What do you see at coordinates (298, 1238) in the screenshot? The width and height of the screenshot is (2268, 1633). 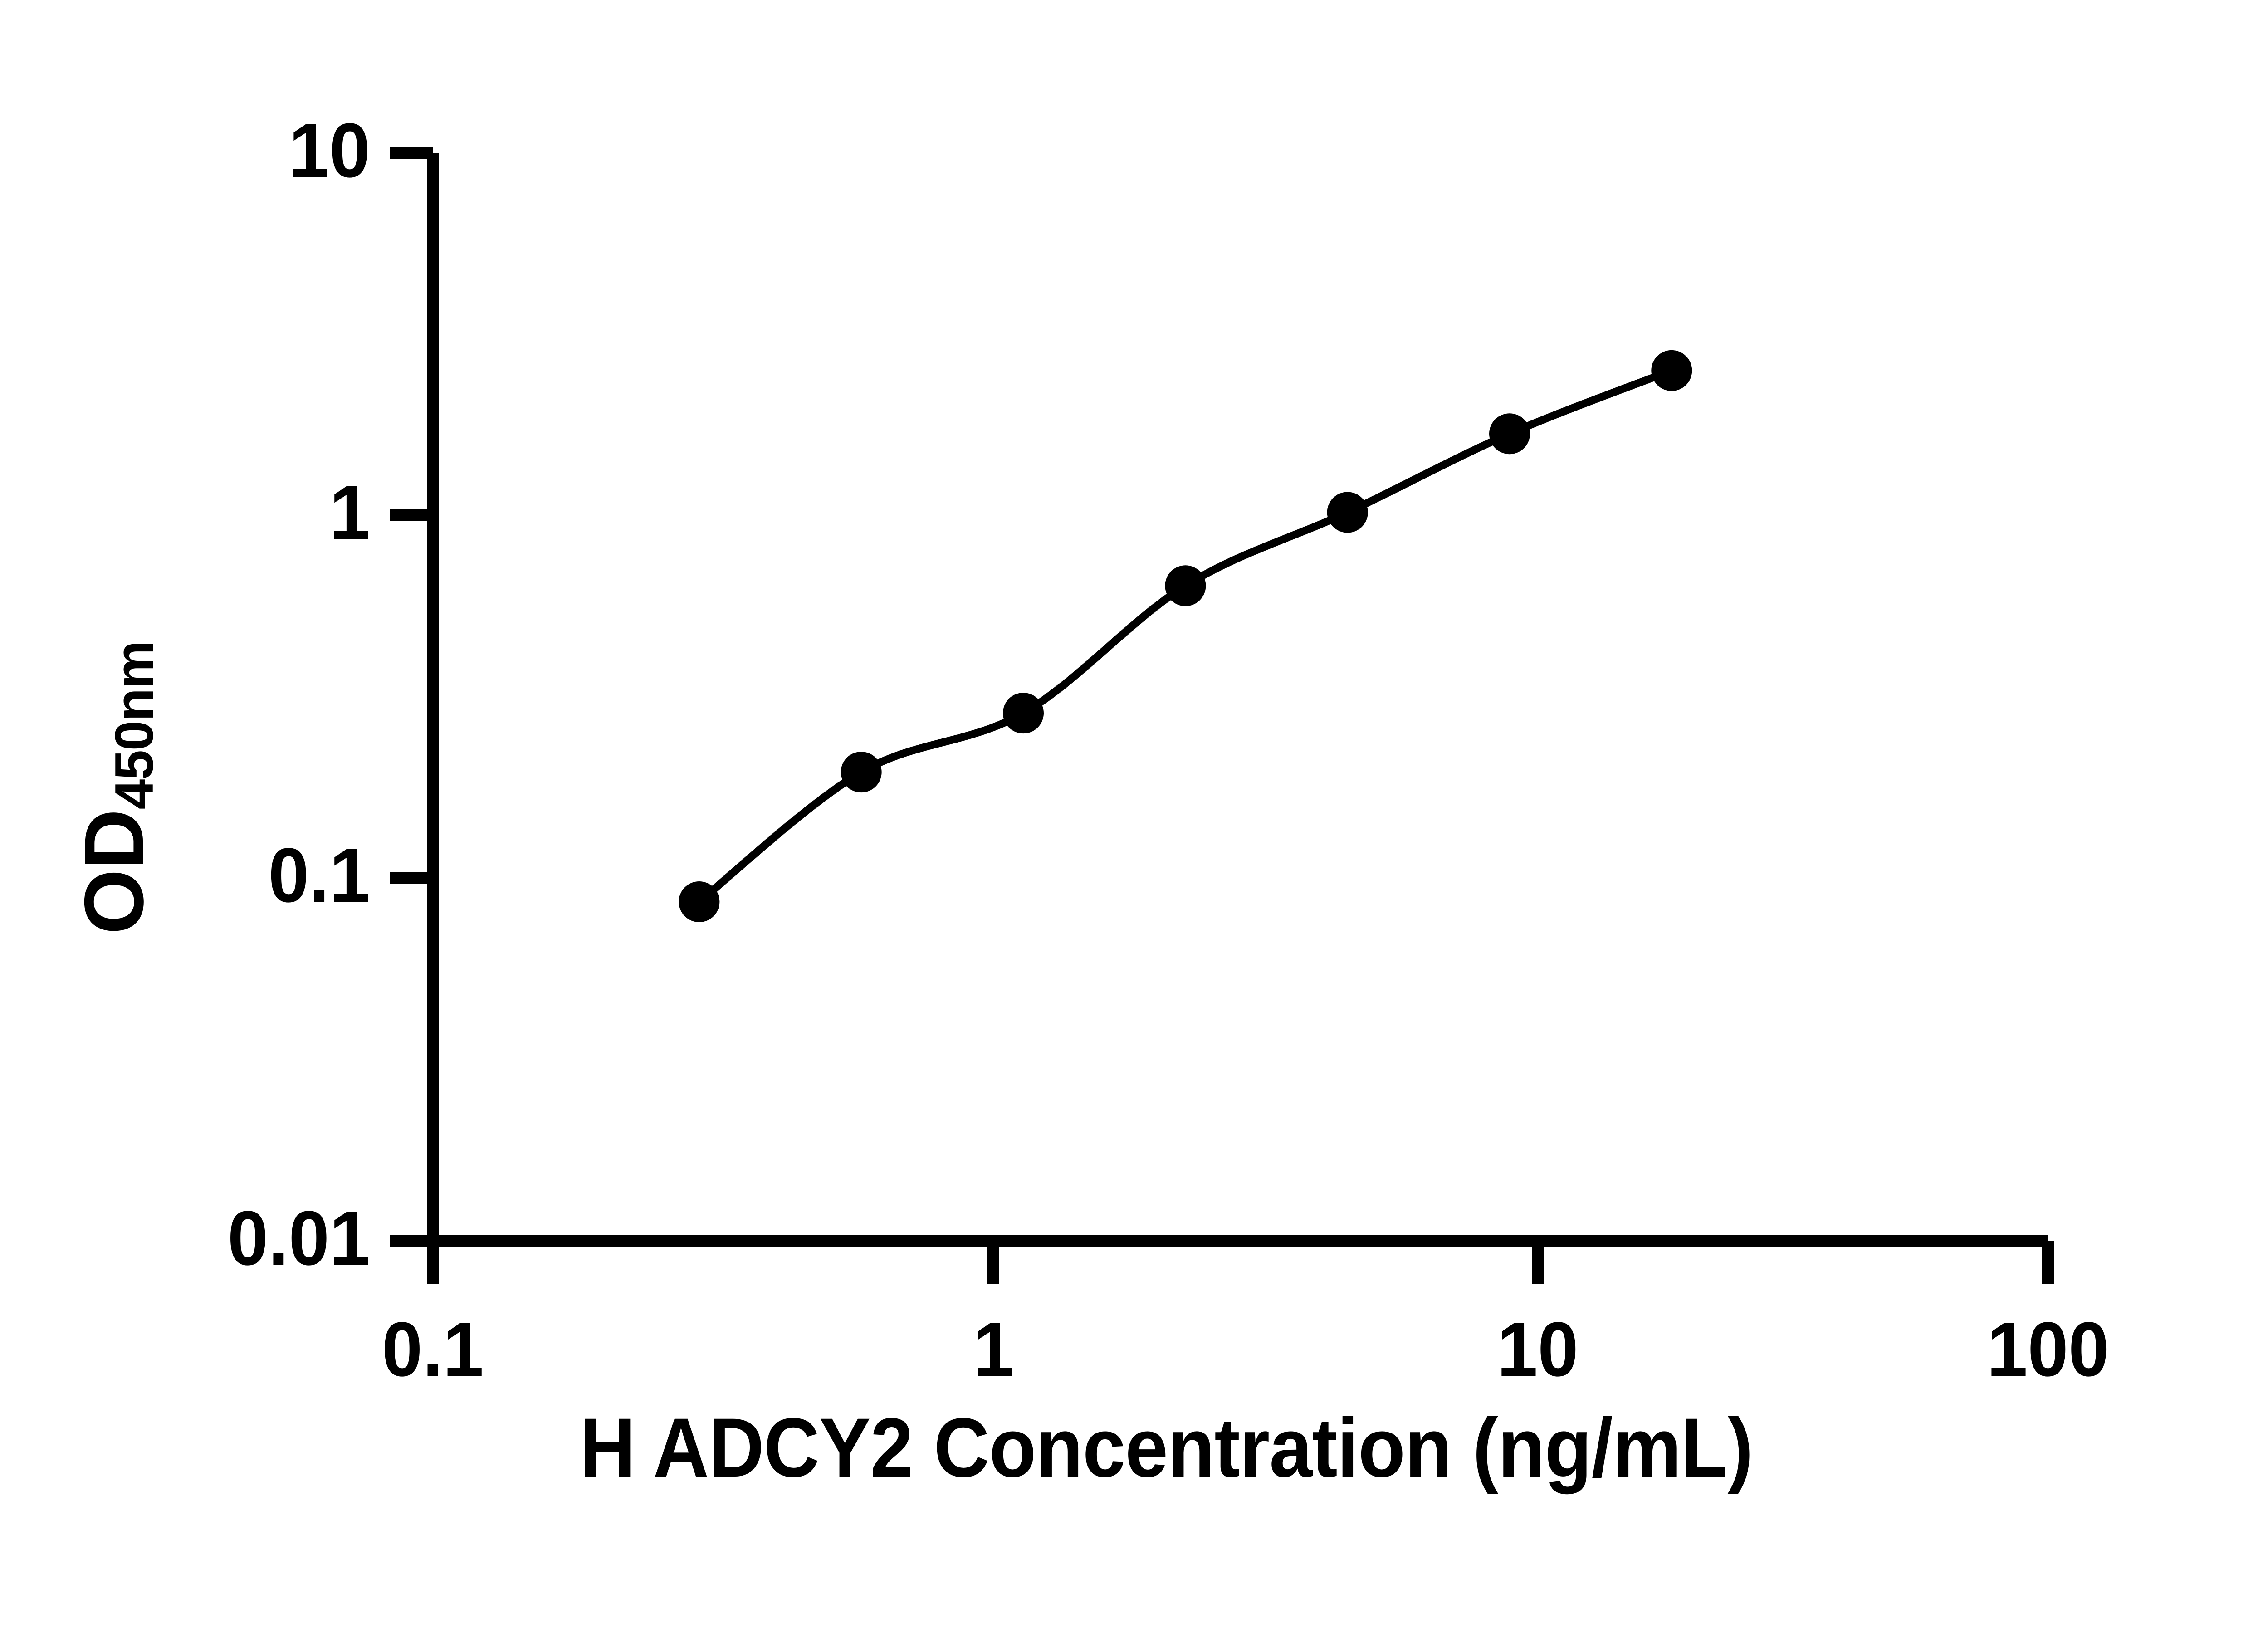 I see `y-tick-label-0p01: 0.01` at bounding box center [298, 1238].